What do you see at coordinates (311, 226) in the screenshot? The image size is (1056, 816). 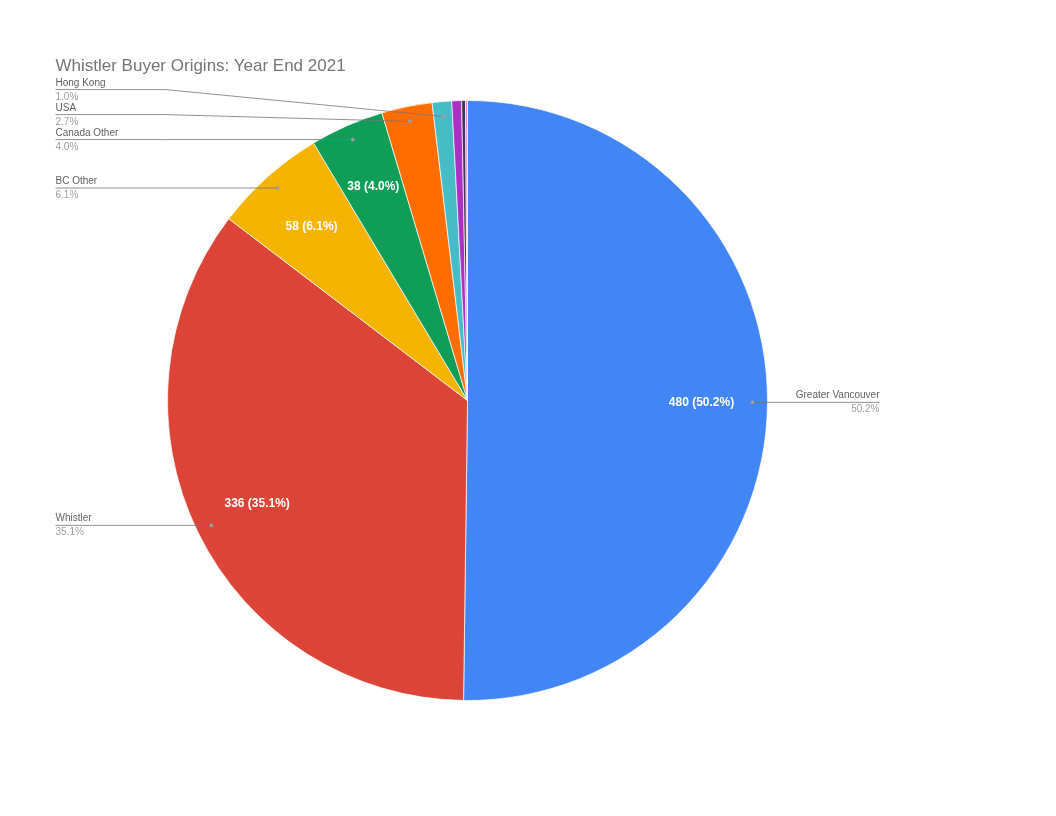 I see `data-label: 58 (6.1%)` at bounding box center [311, 226].